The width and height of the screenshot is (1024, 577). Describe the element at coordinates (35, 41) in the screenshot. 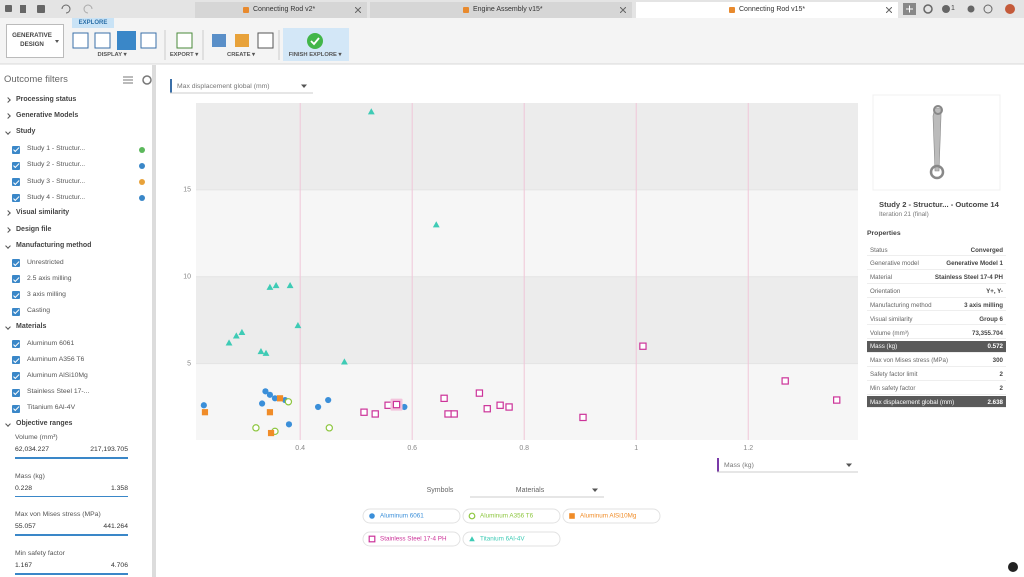

I see `workspace-button: GENERATIVE DESIGN` at that location.